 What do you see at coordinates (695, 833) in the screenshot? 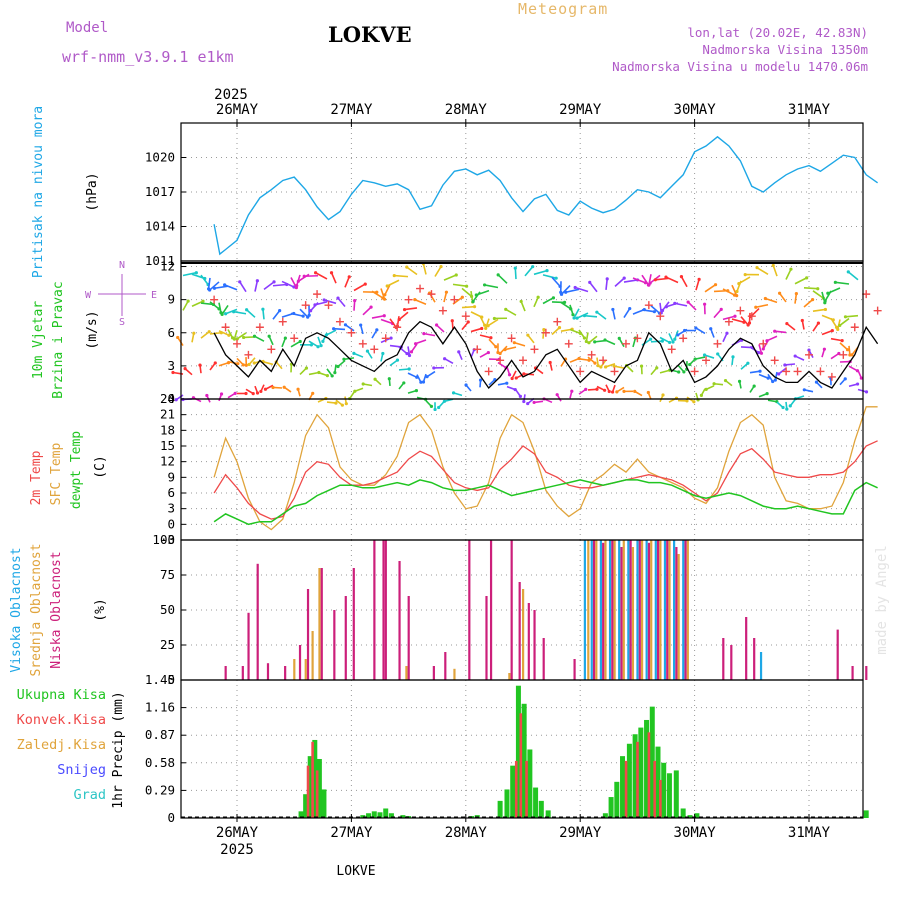
I see `bottom-day-label: 30MAY` at bounding box center [695, 833].